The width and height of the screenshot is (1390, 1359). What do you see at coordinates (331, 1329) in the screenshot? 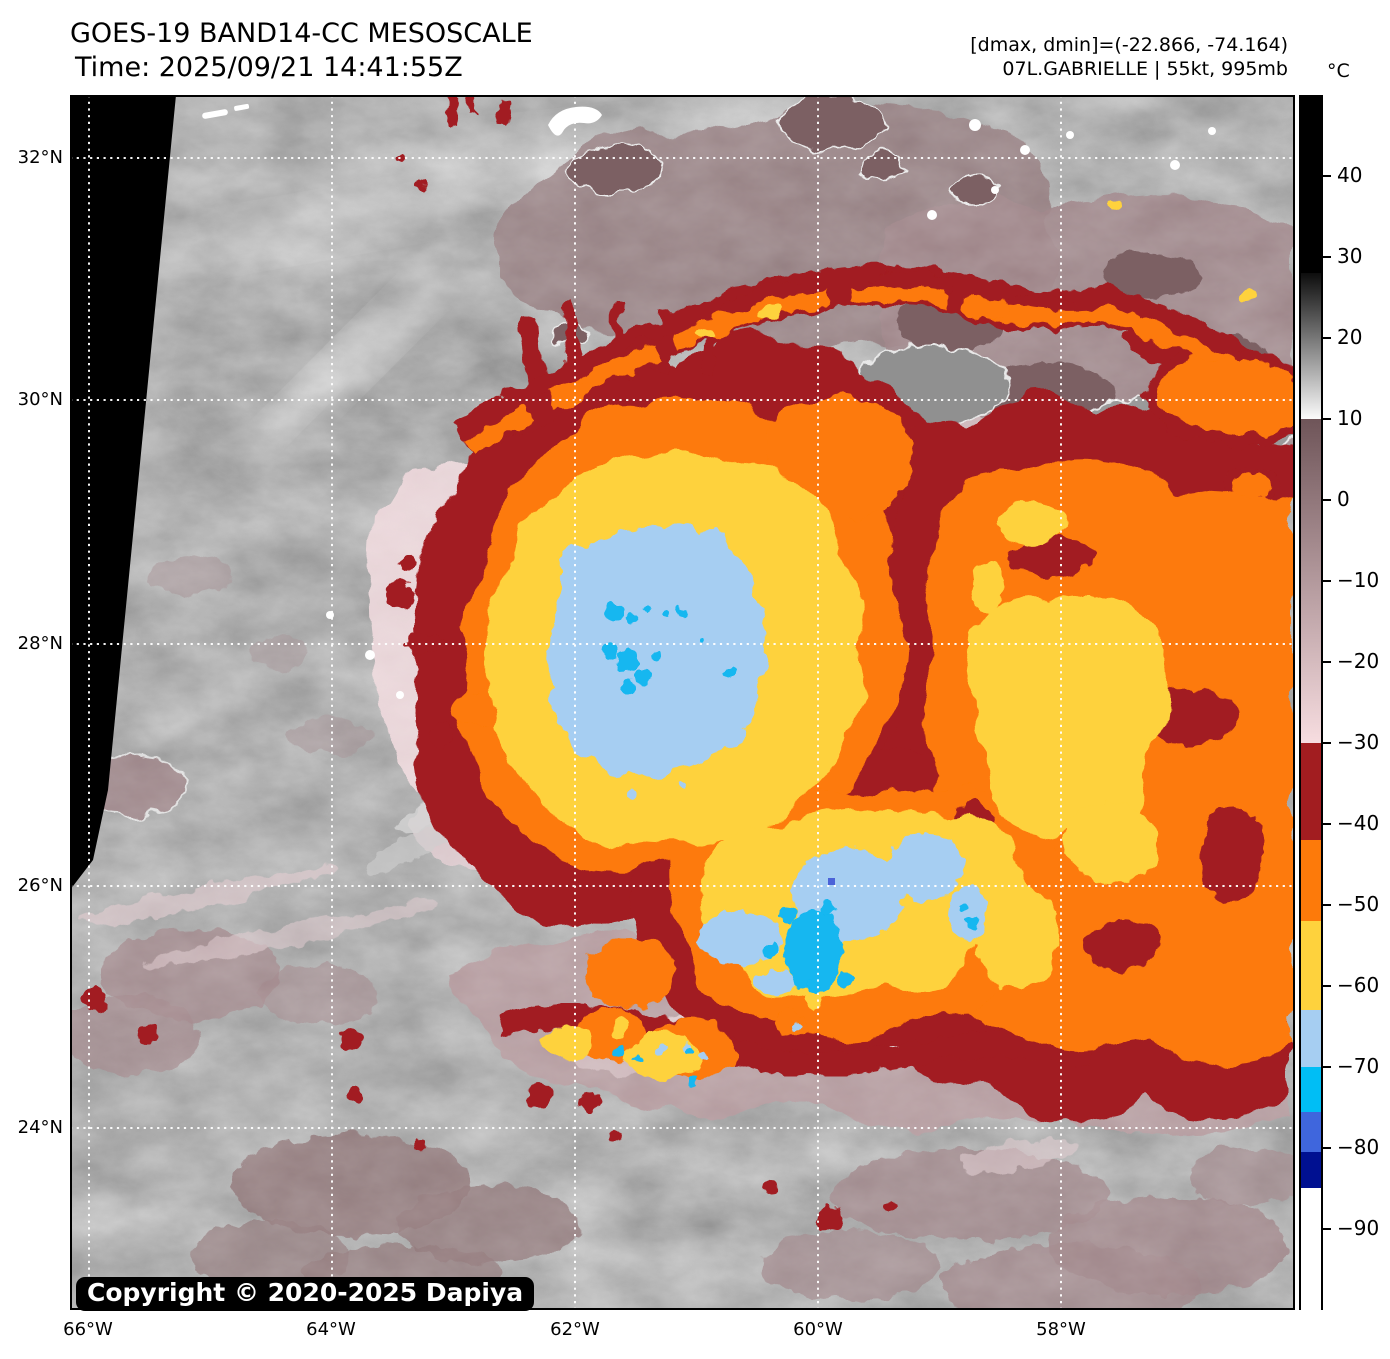
I see `lon-axis-label: 64°W` at bounding box center [331, 1329].